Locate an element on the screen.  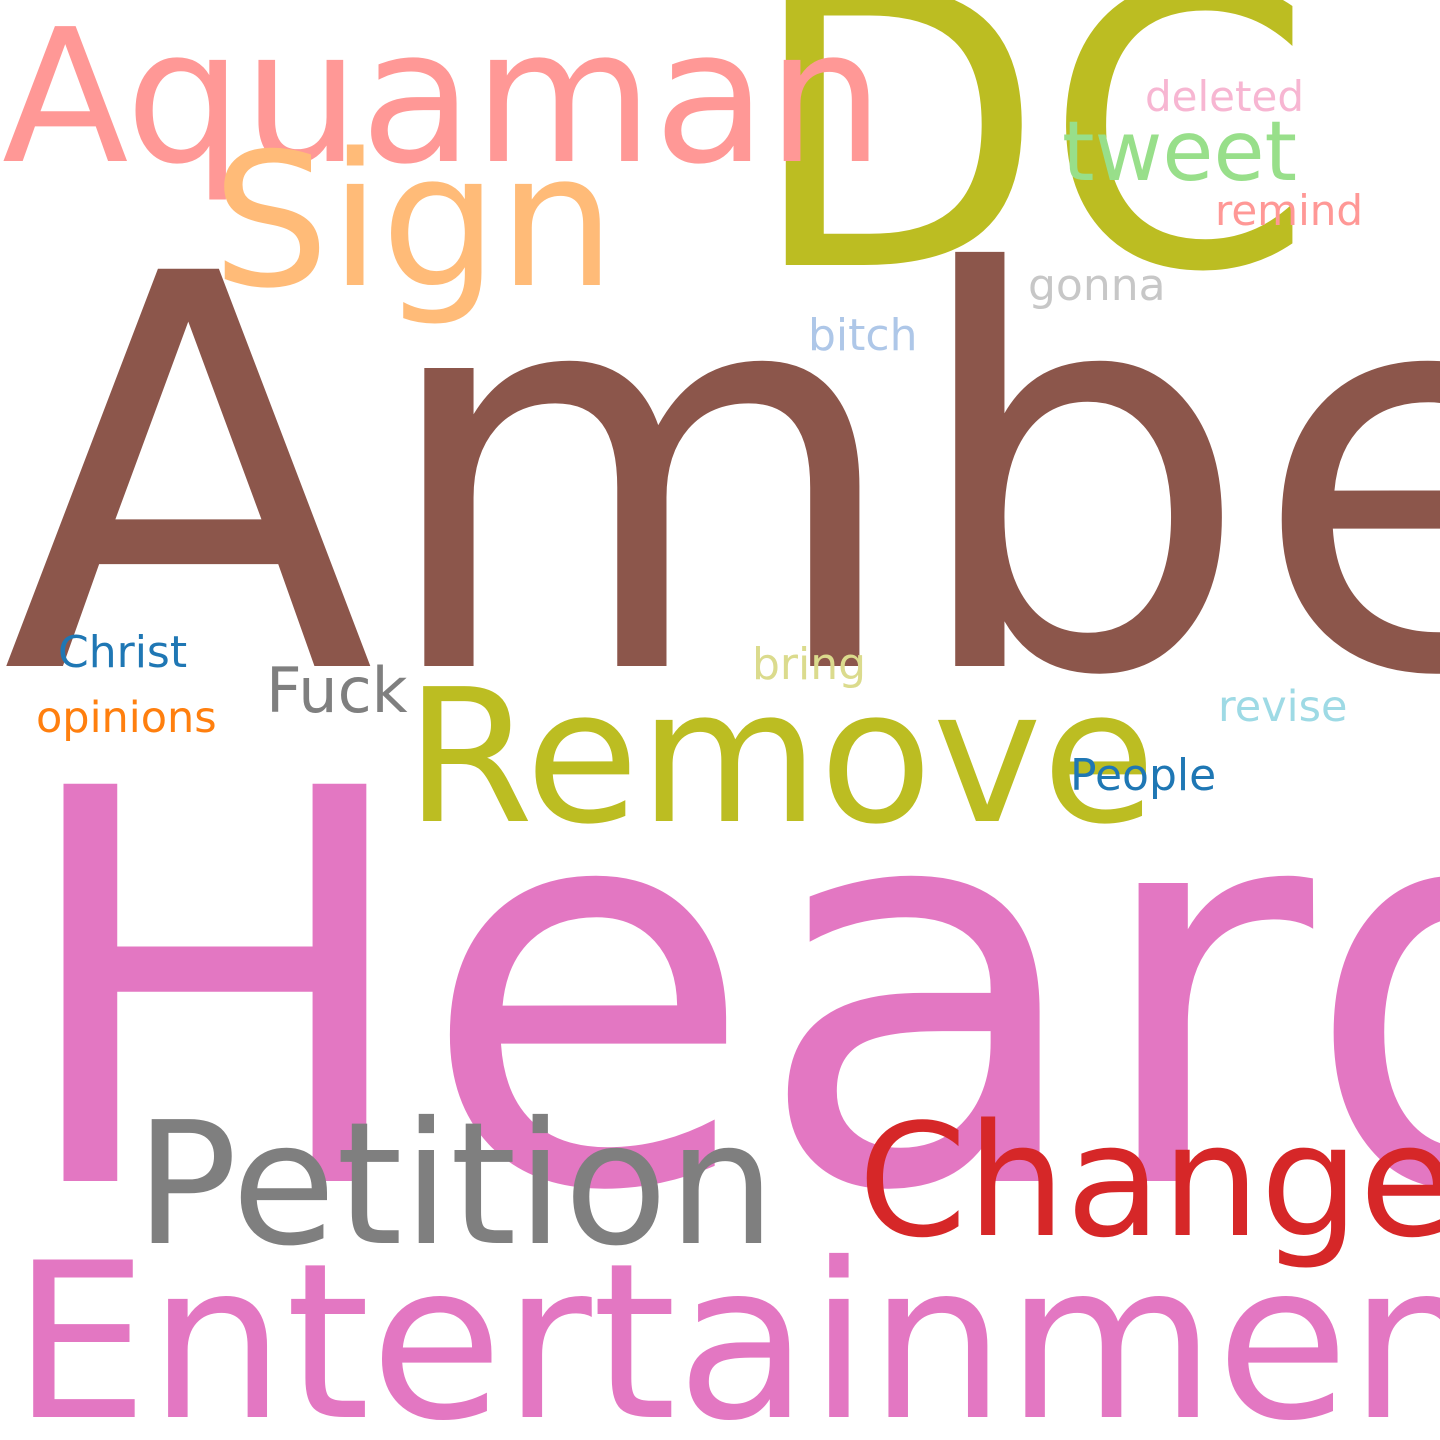
word-remove: Remove is located at coordinates (780, 757).